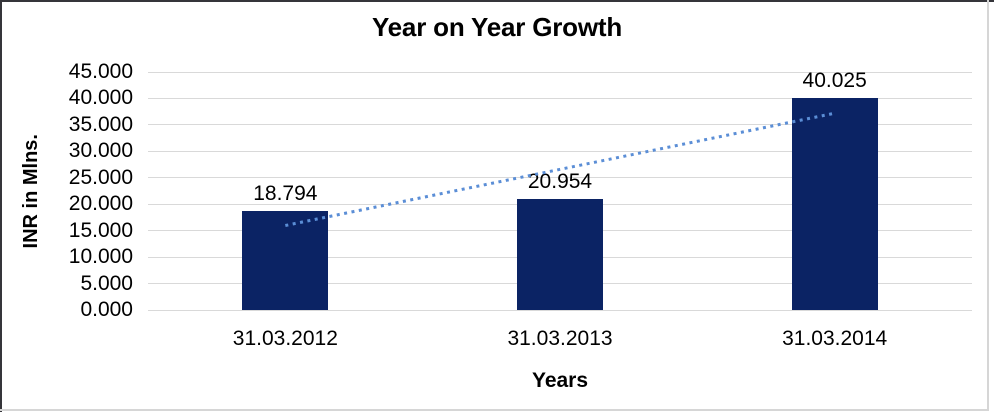 The image size is (994, 418). I want to click on y-tick-label: 0.000, so click(106, 309).